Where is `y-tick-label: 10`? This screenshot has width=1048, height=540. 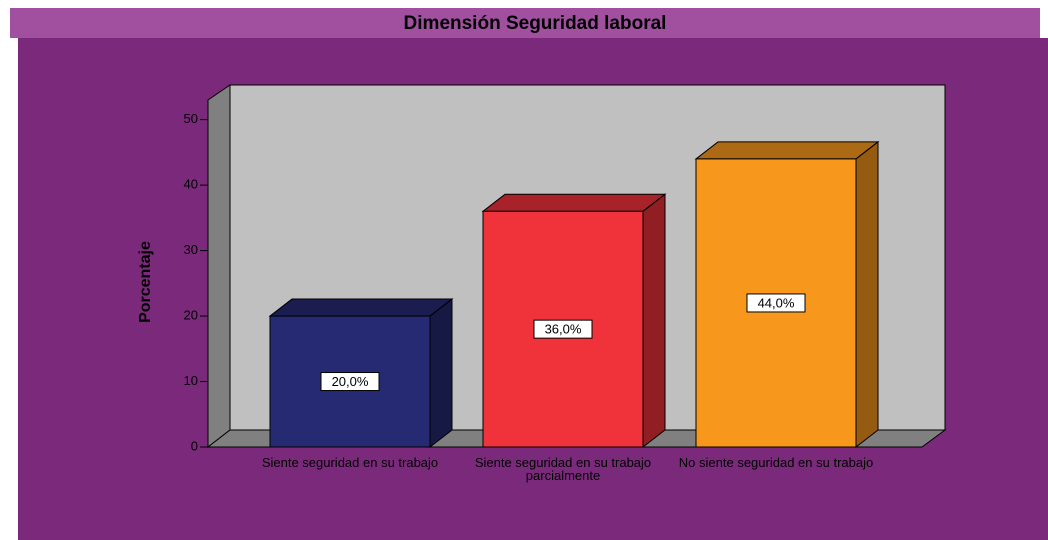
y-tick-label: 10 is located at coordinates (191, 380).